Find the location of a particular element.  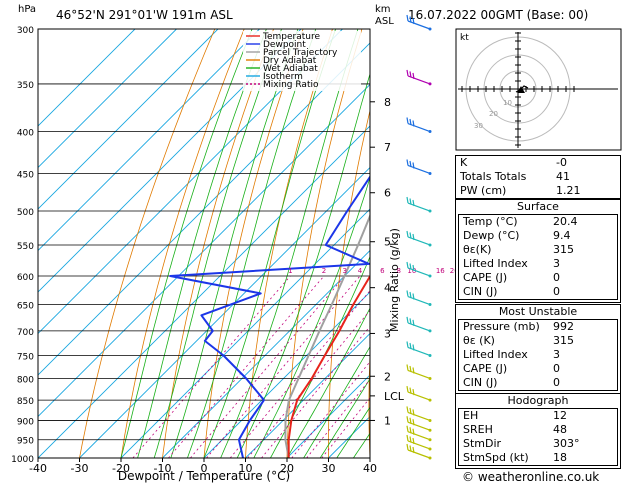

wet-adiabat-line is located at coordinates (336, 401).